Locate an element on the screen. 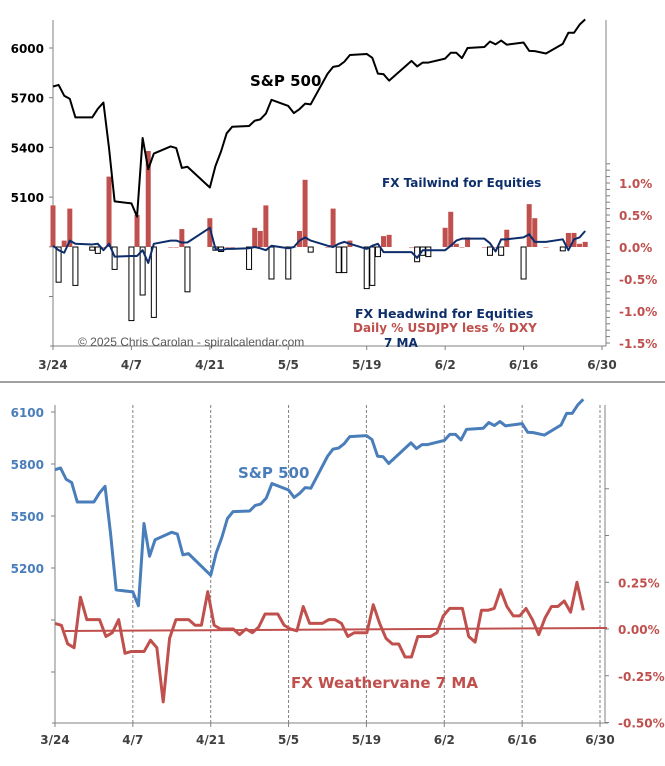 Image resolution: width=665 pixels, height=766 pixels. top-right-tick-label: -0.5% is located at coordinates (638, 280).